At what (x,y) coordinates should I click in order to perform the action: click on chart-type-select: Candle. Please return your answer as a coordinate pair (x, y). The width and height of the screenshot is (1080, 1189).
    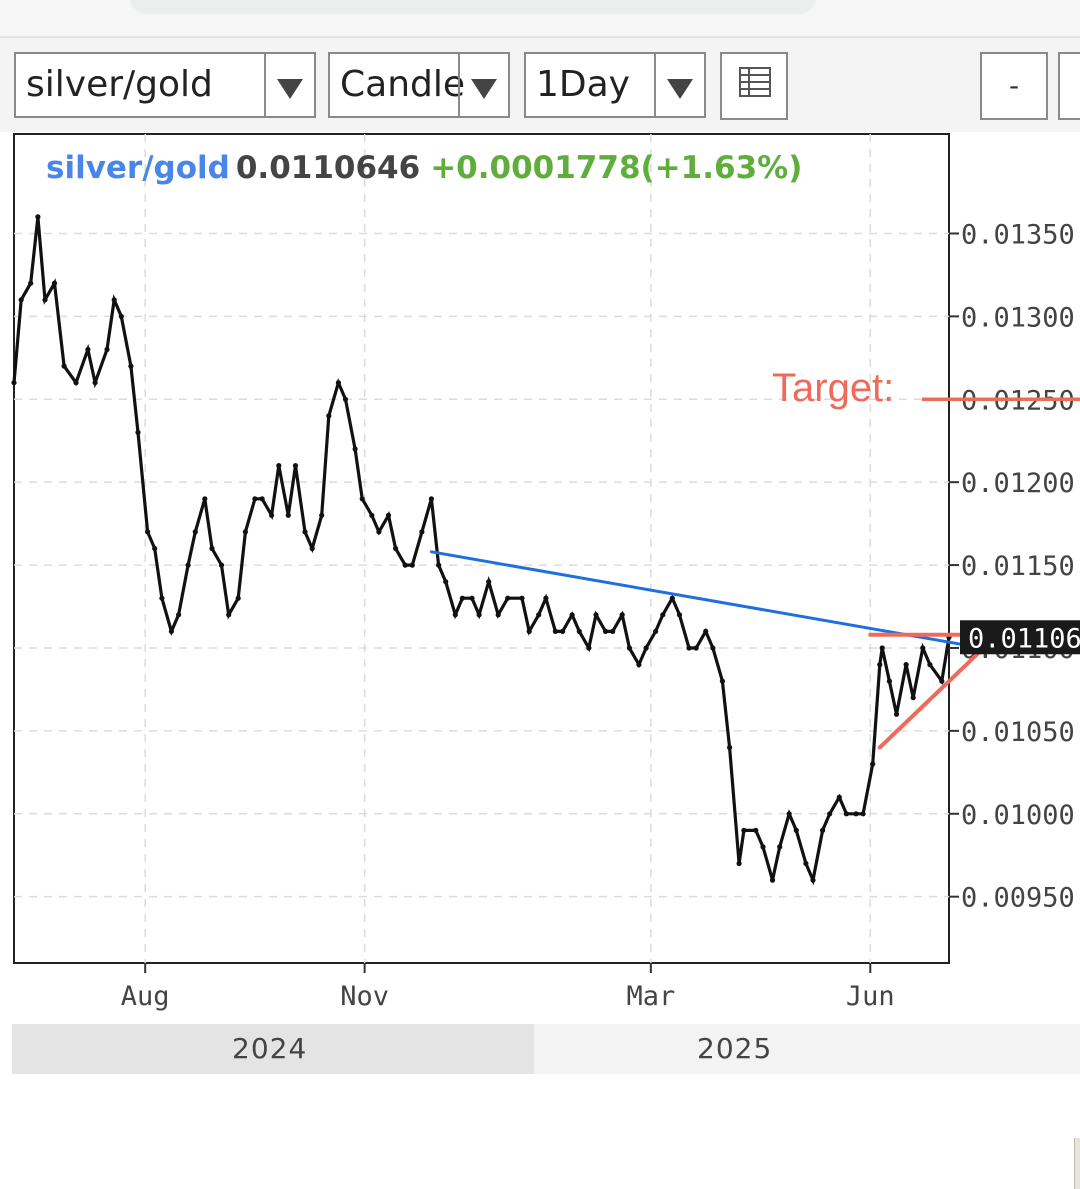
    Looking at the image, I should click on (419, 85).